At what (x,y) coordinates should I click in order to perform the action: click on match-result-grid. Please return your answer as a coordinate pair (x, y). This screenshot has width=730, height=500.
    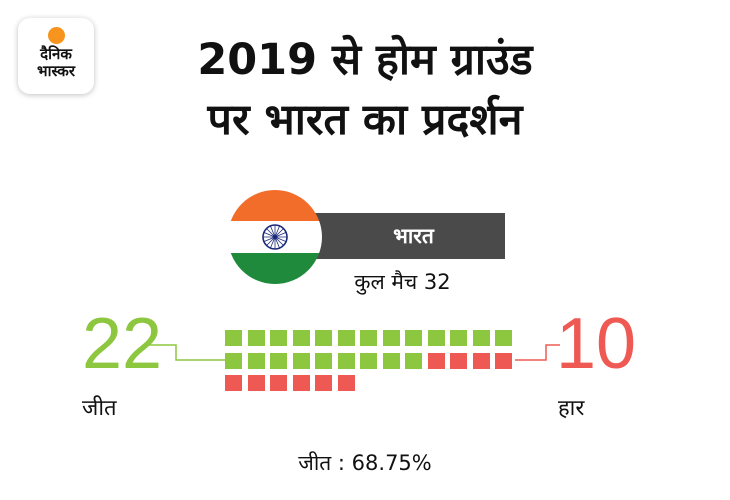
    Looking at the image, I should click on (375, 365).